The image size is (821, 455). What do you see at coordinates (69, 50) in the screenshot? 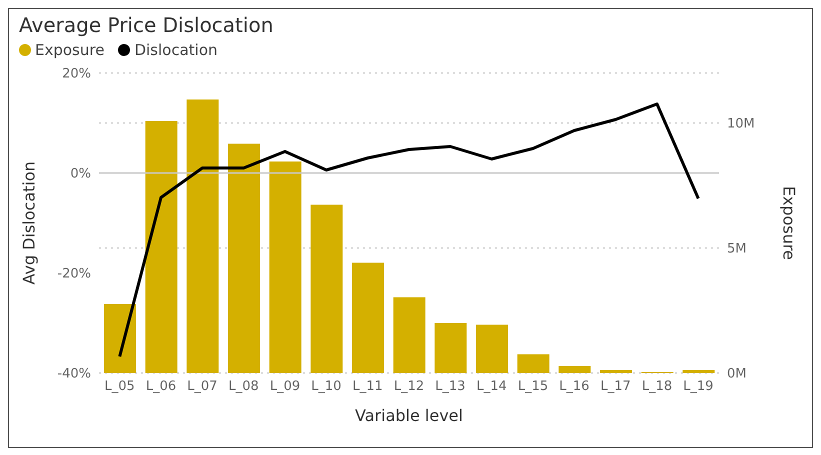
I see `legend-label: Exposure` at bounding box center [69, 50].